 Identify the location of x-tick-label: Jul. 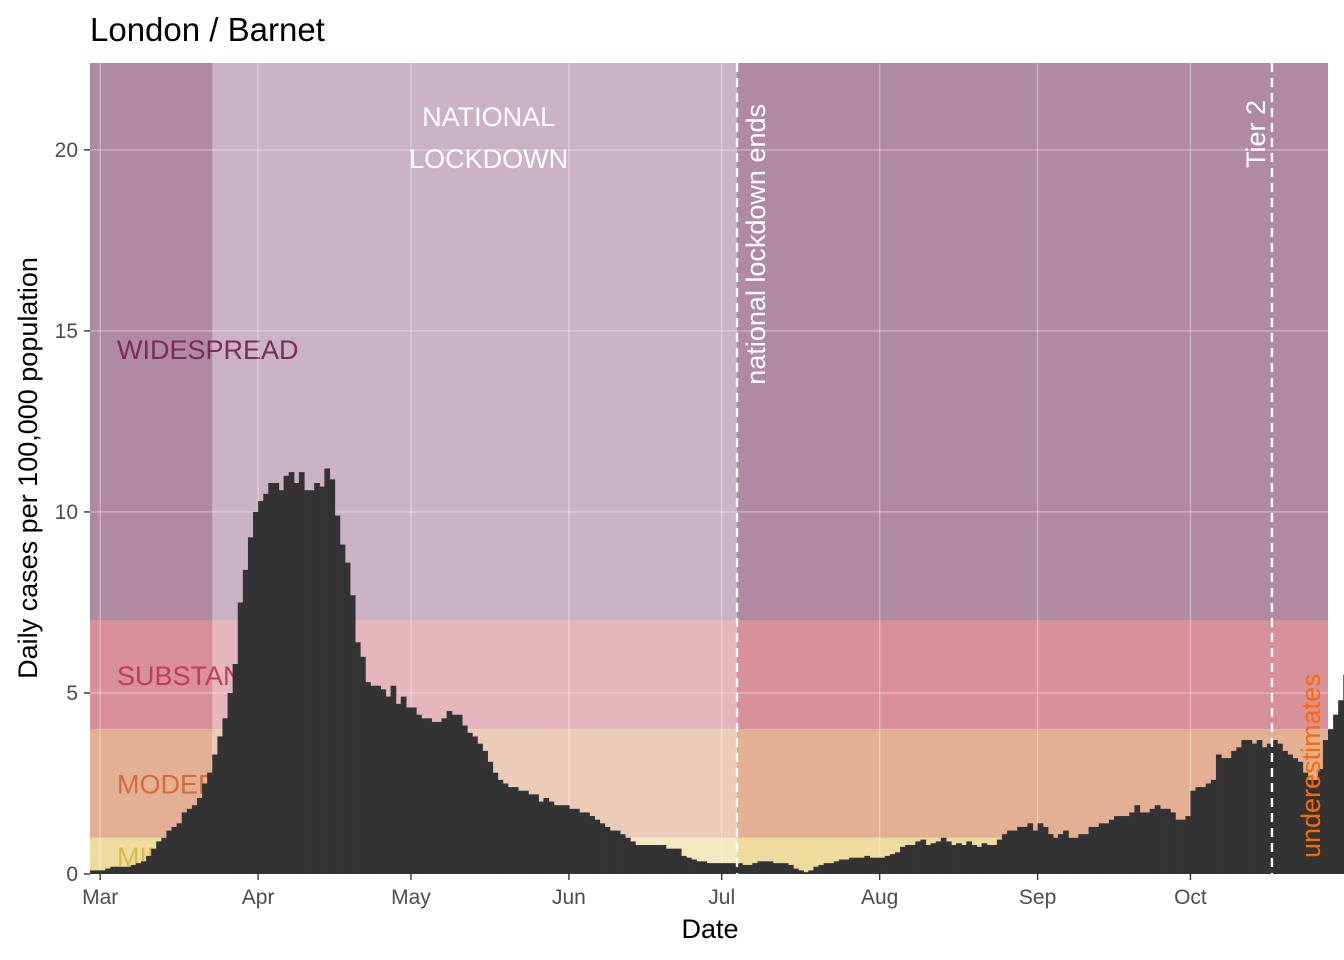
(721, 897).